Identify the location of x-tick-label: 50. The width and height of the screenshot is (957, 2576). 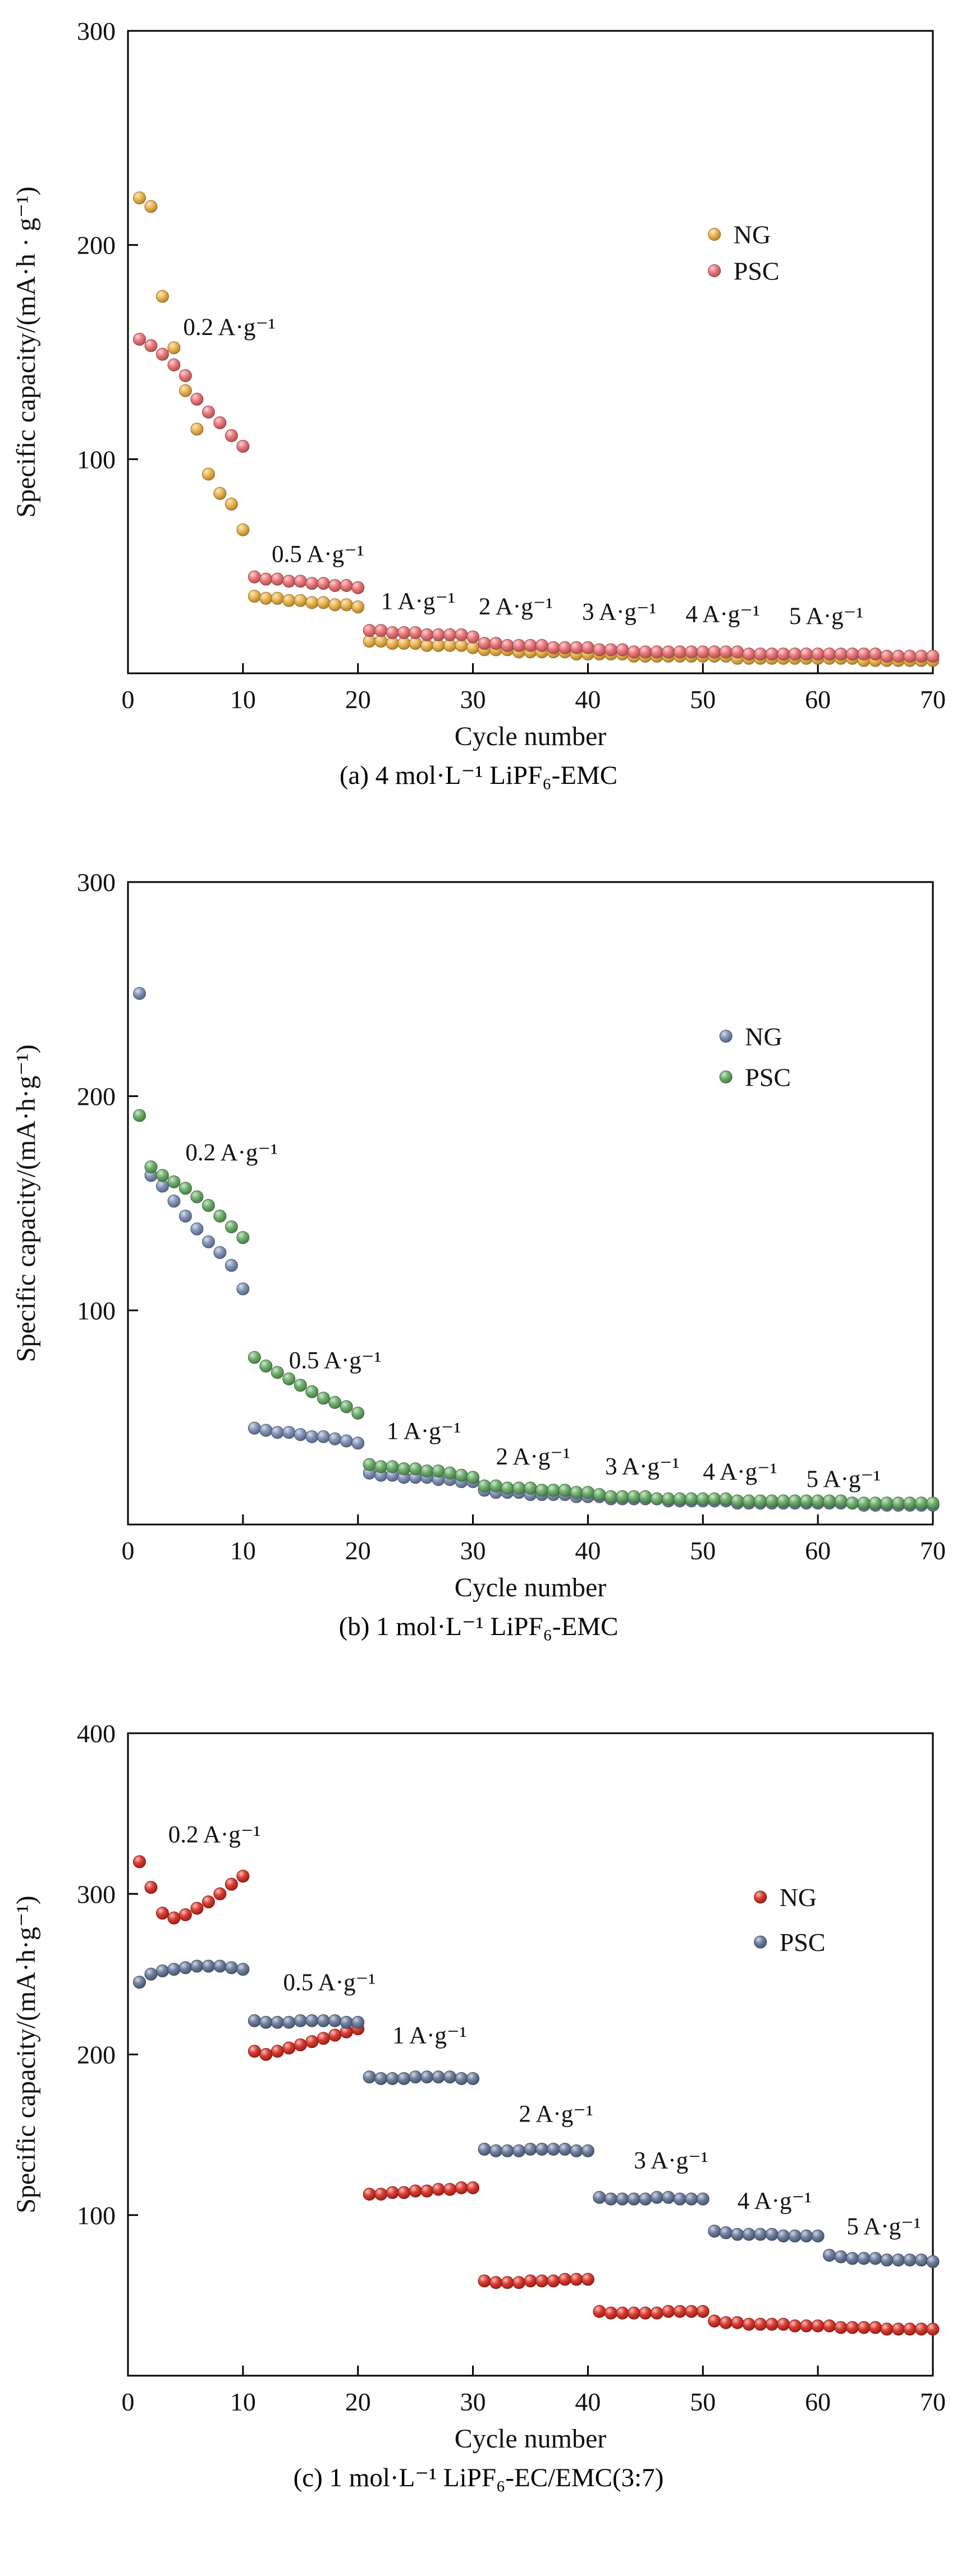
(703, 699).